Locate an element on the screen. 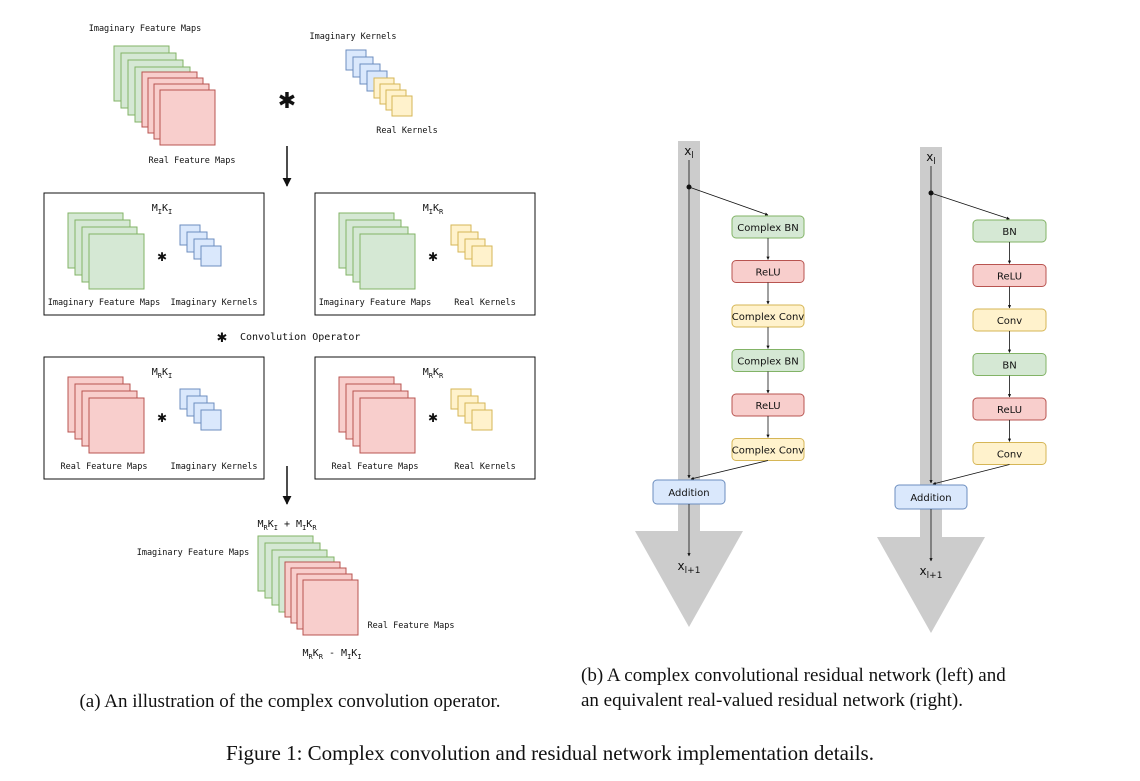  bottom-real-feature-maps-label: Real Feature Maps is located at coordinates (411, 626).